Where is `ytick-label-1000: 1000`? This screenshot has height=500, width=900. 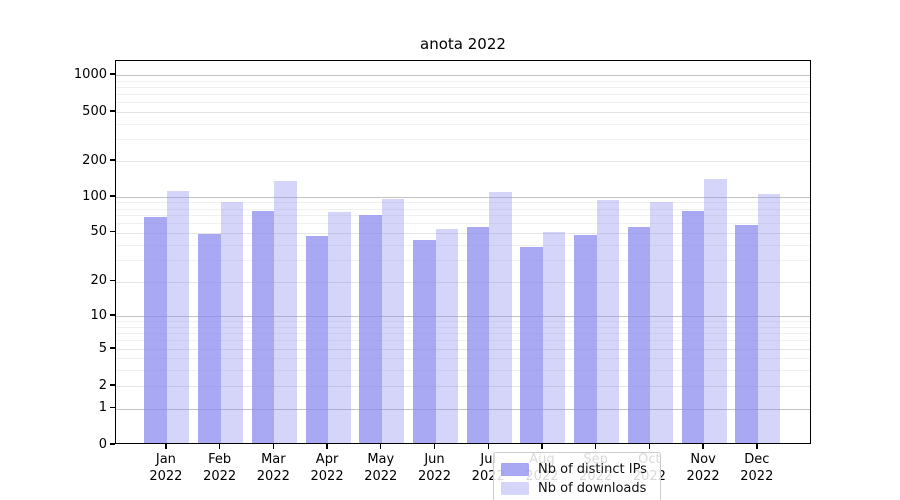 ytick-label-1000: 1000 is located at coordinates (90, 74).